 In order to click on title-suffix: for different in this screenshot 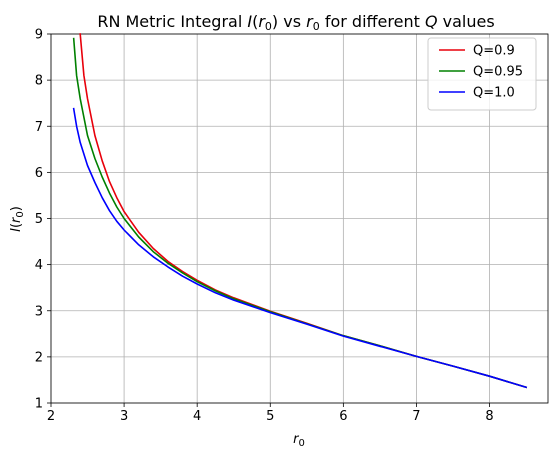, I will do `click(372, 21)`.